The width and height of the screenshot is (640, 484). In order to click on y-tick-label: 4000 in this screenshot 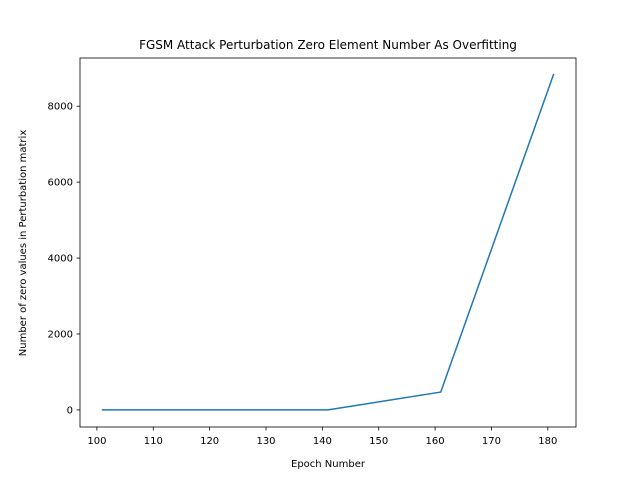, I will do `click(60, 259)`.